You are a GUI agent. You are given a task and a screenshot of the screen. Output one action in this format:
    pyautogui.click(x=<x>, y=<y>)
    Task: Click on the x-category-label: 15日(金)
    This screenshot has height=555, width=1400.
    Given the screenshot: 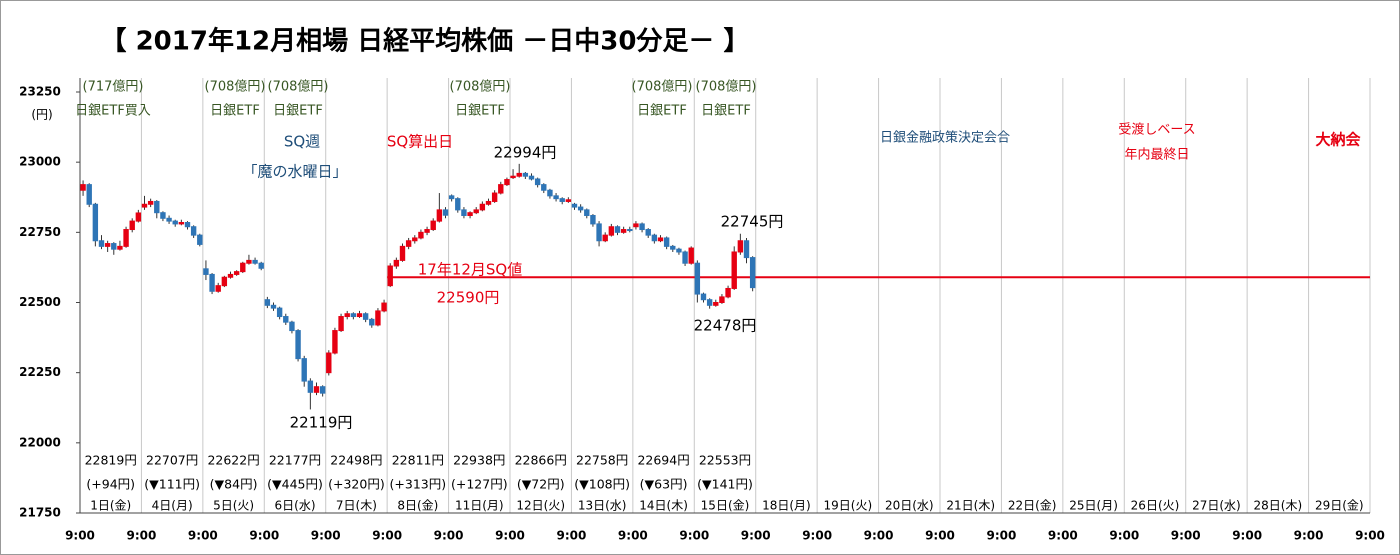 What is the action you would take?
    pyautogui.click(x=725, y=506)
    